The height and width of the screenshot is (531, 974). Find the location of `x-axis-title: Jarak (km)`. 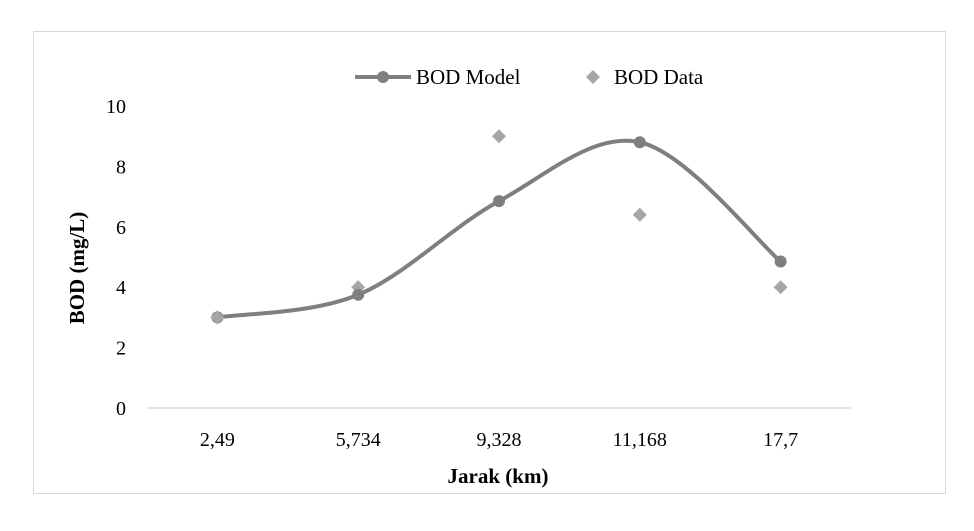

x-axis-title: Jarak (km) is located at coordinates (498, 476).